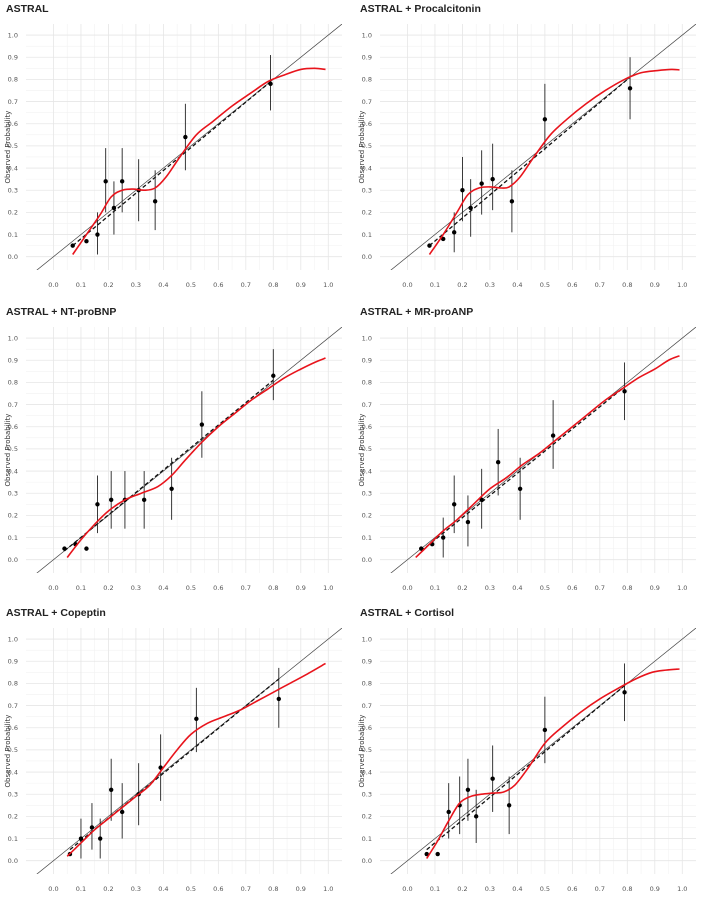 The height and width of the screenshot is (905, 708). What do you see at coordinates (367, 795) in the screenshot?
I see `y-tick-label: 0.3` at bounding box center [367, 795].